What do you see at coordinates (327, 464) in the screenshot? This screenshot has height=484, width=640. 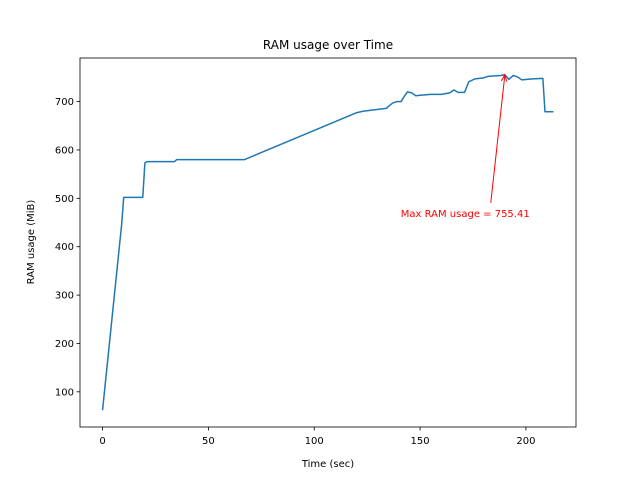 I see `x-axis-label: Time (sec)` at bounding box center [327, 464].